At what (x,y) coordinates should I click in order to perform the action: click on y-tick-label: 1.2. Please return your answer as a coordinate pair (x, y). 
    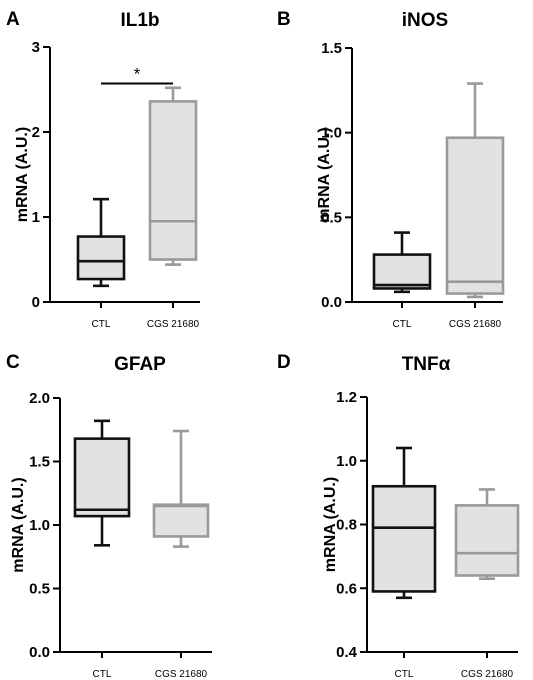
    Looking at the image, I should click on (346, 397).